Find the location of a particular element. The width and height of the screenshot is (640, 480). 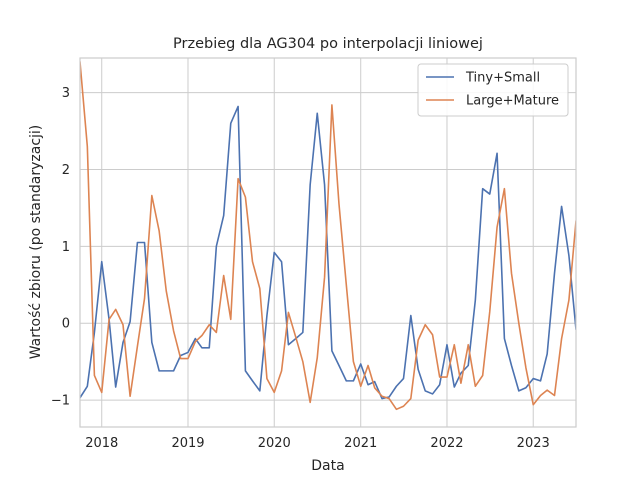

x-tick-label: 2023 is located at coordinates (533, 443).